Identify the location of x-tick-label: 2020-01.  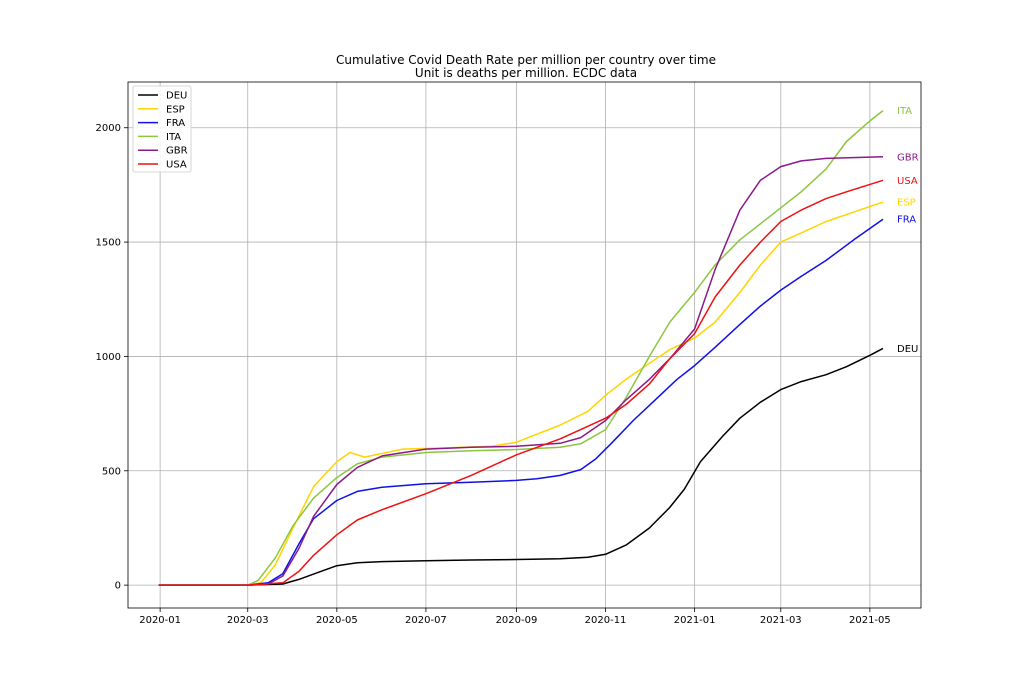
(160, 620).